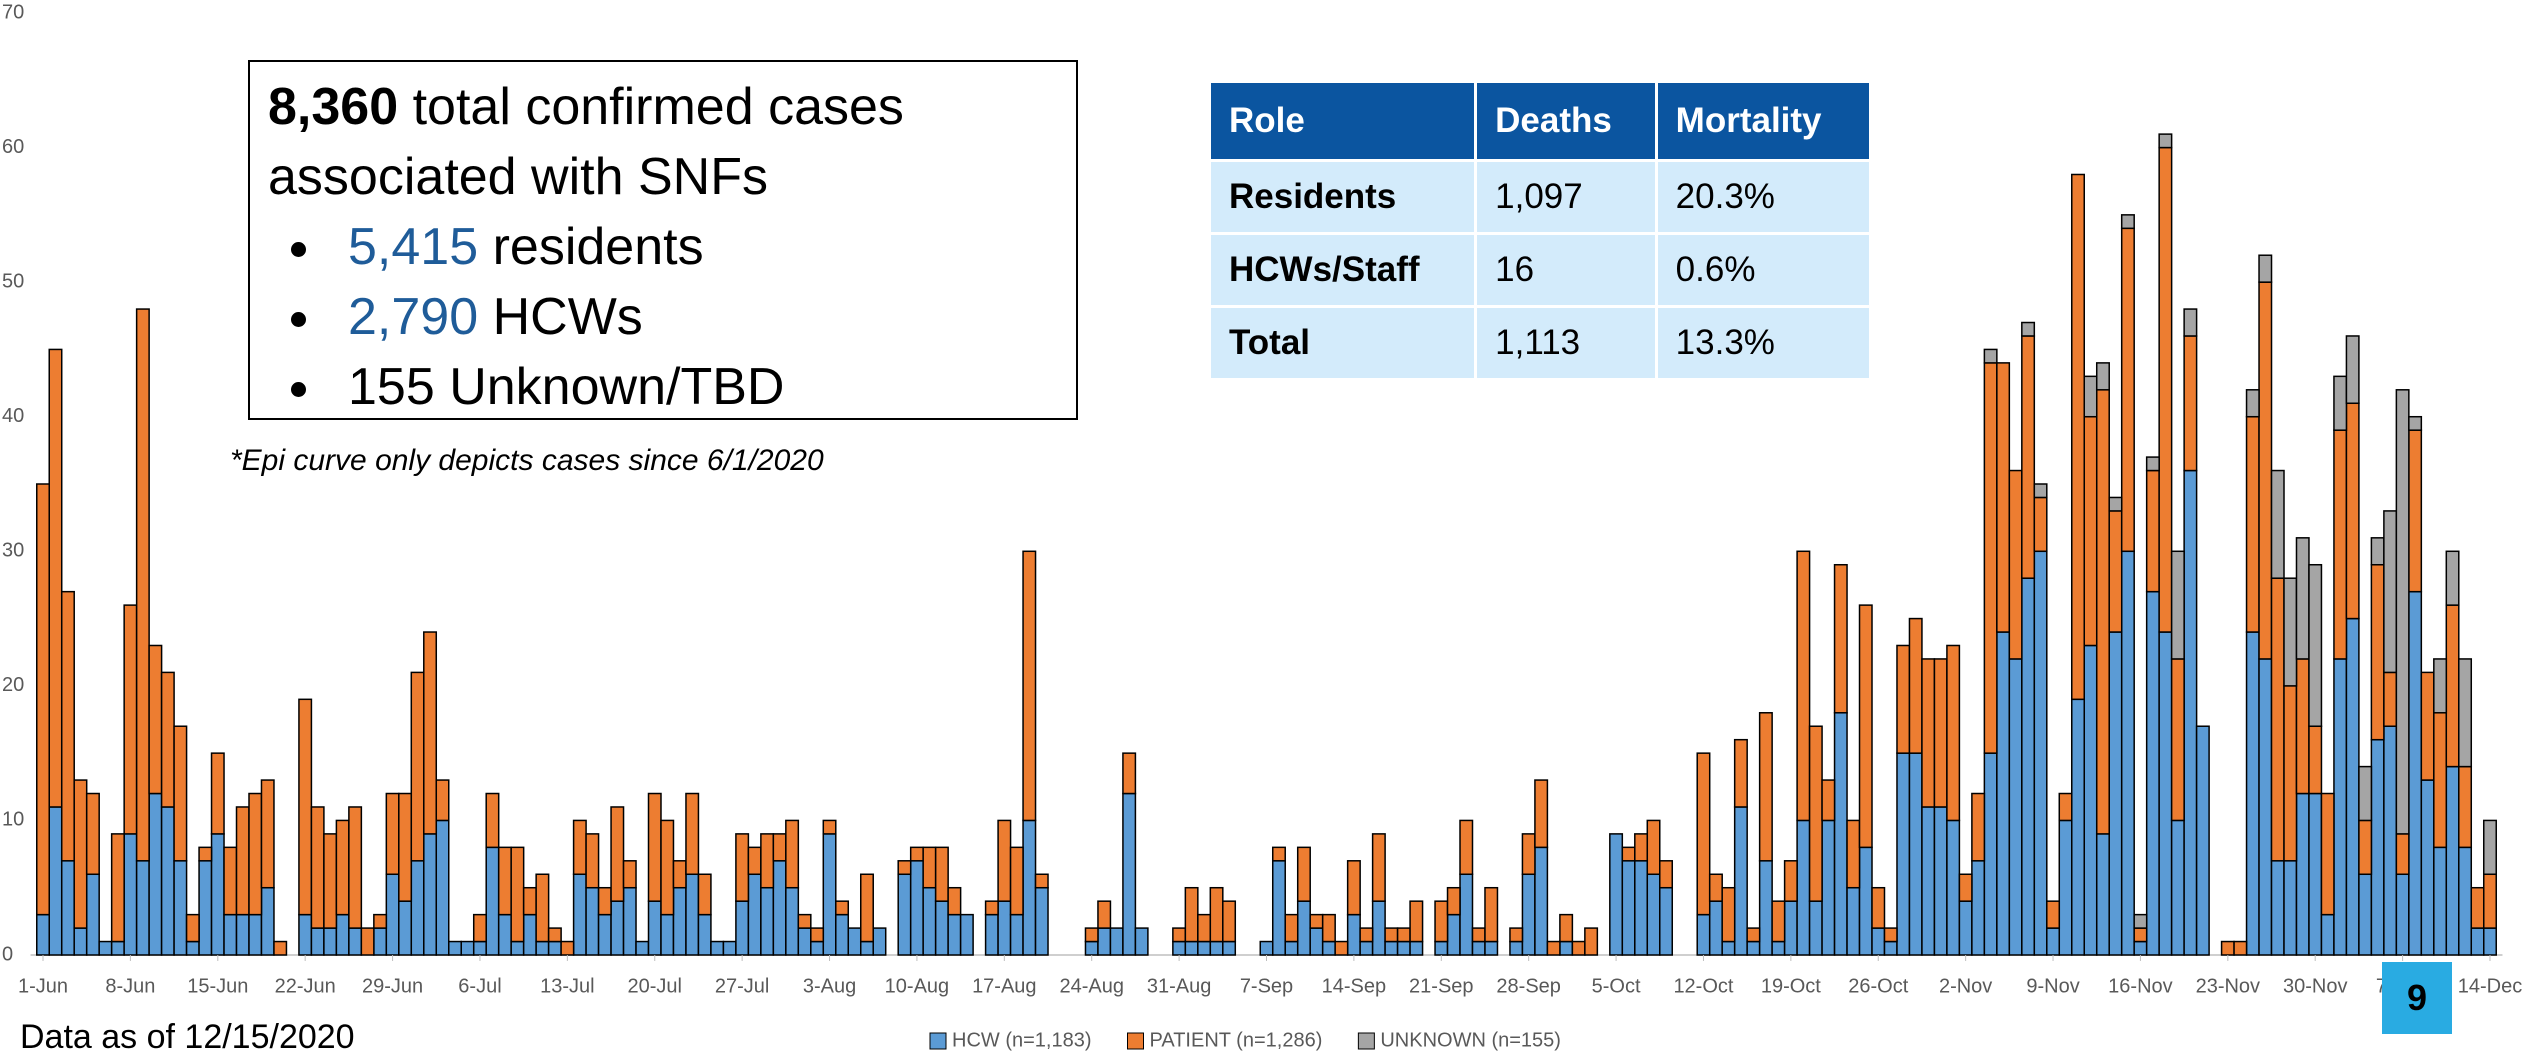 This screenshot has width=2522, height=1058. What do you see at coordinates (1266, 986) in the screenshot?
I see `x-tick-label: 7-Sep` at bounding box center [1266, 986].